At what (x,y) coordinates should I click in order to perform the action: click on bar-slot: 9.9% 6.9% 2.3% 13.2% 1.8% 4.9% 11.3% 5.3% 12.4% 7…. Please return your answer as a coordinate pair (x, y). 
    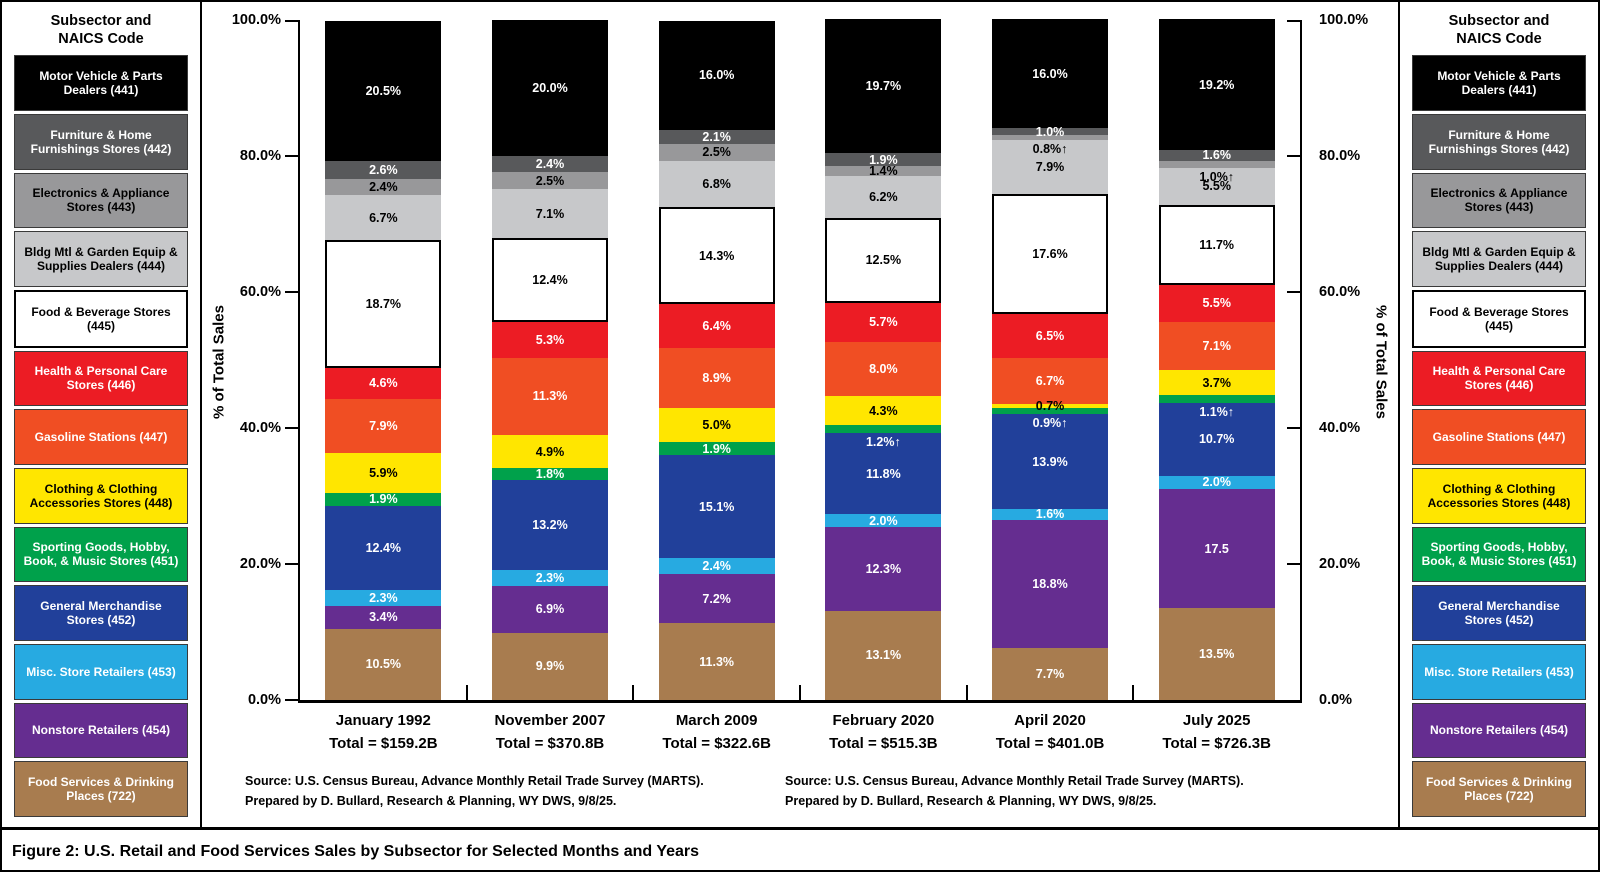
    Looking at the image, I should click on (550, 360).